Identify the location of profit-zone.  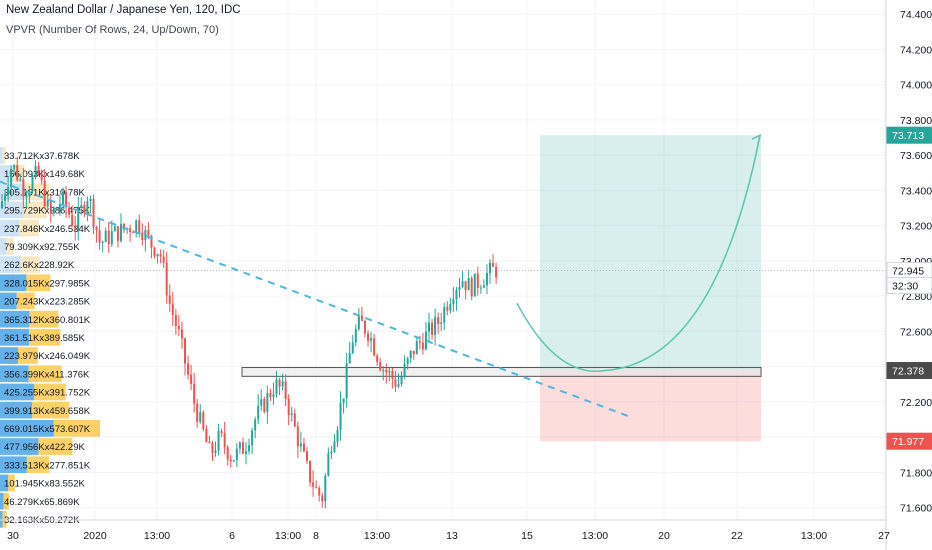
(650, 253).